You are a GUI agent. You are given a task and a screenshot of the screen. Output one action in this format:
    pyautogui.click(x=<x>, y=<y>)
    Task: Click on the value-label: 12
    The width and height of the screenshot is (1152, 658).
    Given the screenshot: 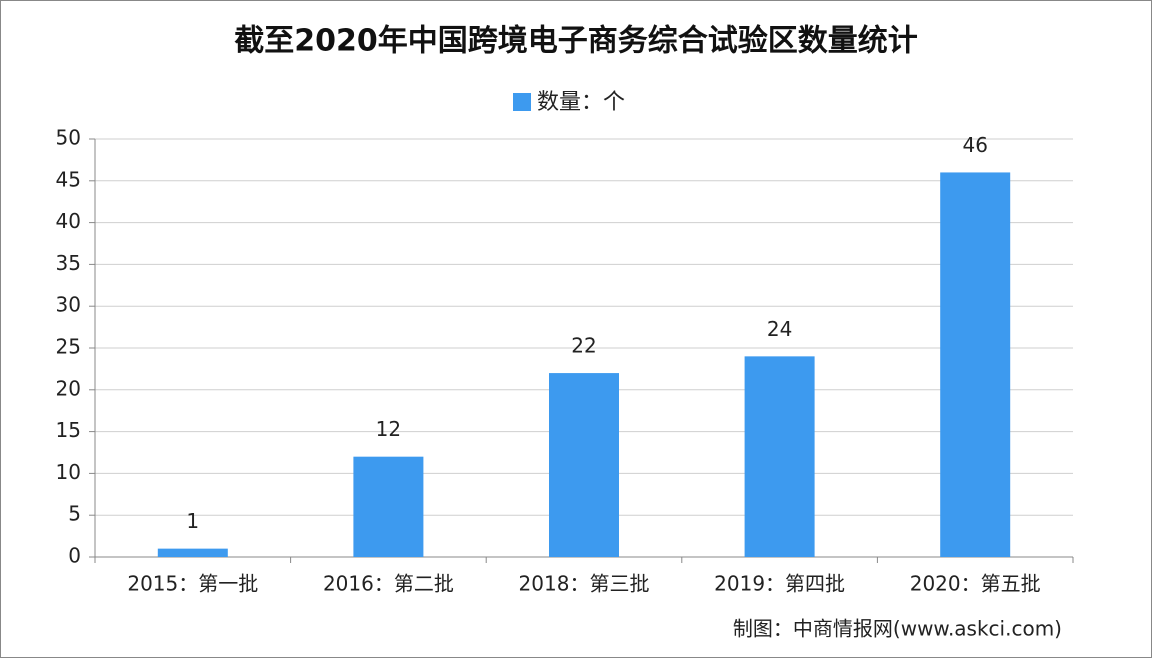 What is the action you would take?
    pyautogui.click(x=388, y=429)
    